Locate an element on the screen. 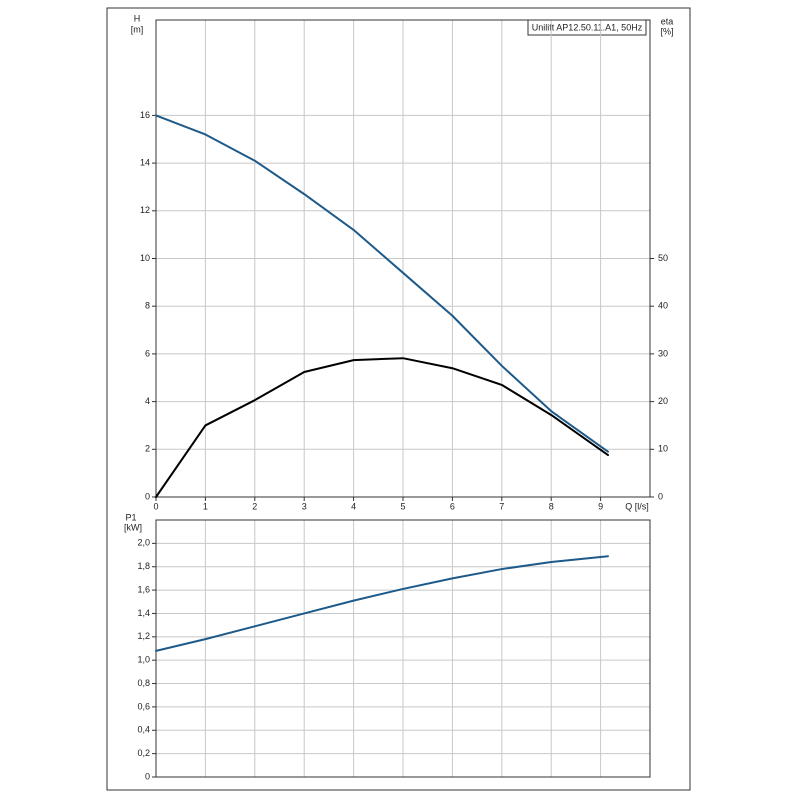 The image size is (800, 800). y-tick-label: 12 is located at coordinates (145, 210).